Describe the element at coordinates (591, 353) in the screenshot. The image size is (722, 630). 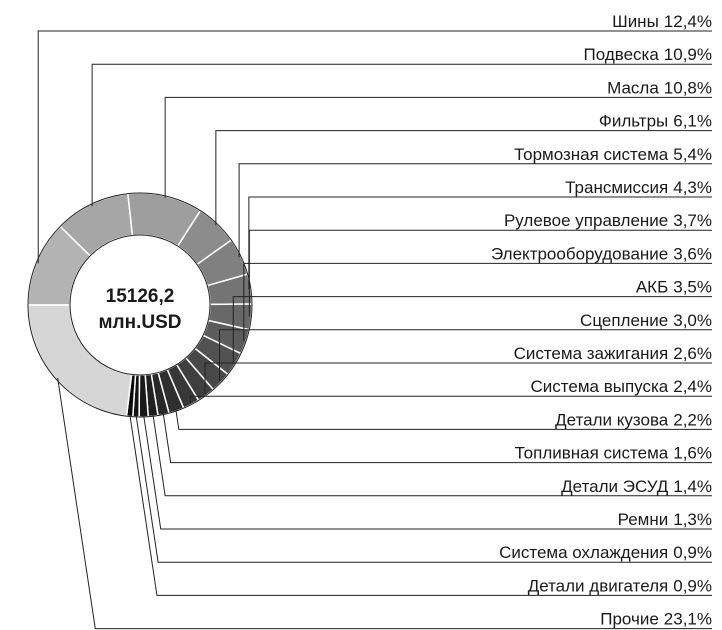
I see `category-name: Система зажигания` at that location.